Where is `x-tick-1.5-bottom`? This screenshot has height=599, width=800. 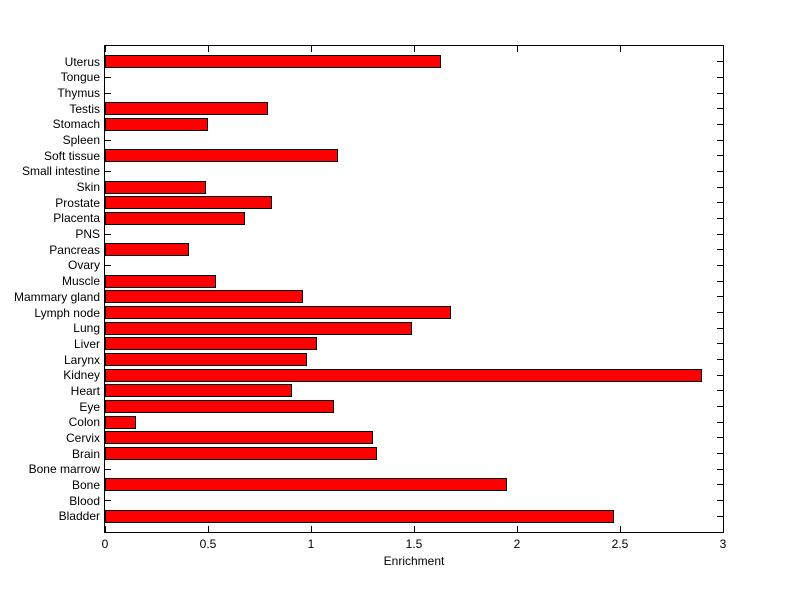 x-tick-1.5-bottom is located at coordinates (414, 529).